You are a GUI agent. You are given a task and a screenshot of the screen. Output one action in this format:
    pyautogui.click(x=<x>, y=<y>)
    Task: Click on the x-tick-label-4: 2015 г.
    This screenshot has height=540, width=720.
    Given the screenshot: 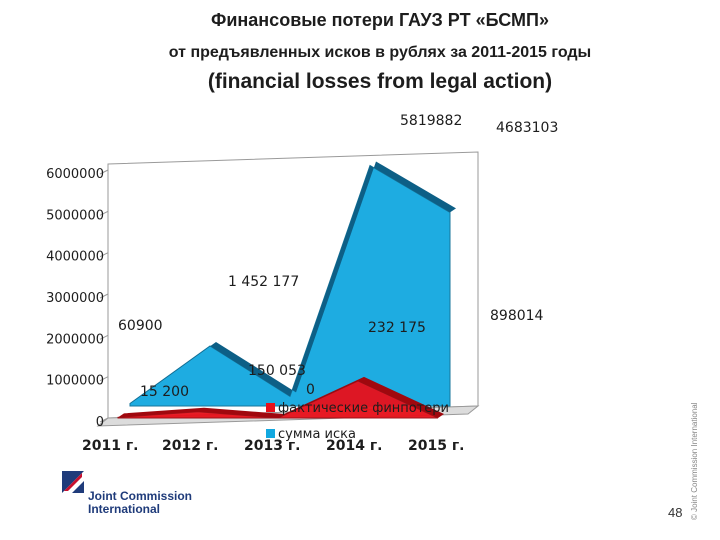 What is the action you would take?
    pyautogui.click(x=436, y=446)
    